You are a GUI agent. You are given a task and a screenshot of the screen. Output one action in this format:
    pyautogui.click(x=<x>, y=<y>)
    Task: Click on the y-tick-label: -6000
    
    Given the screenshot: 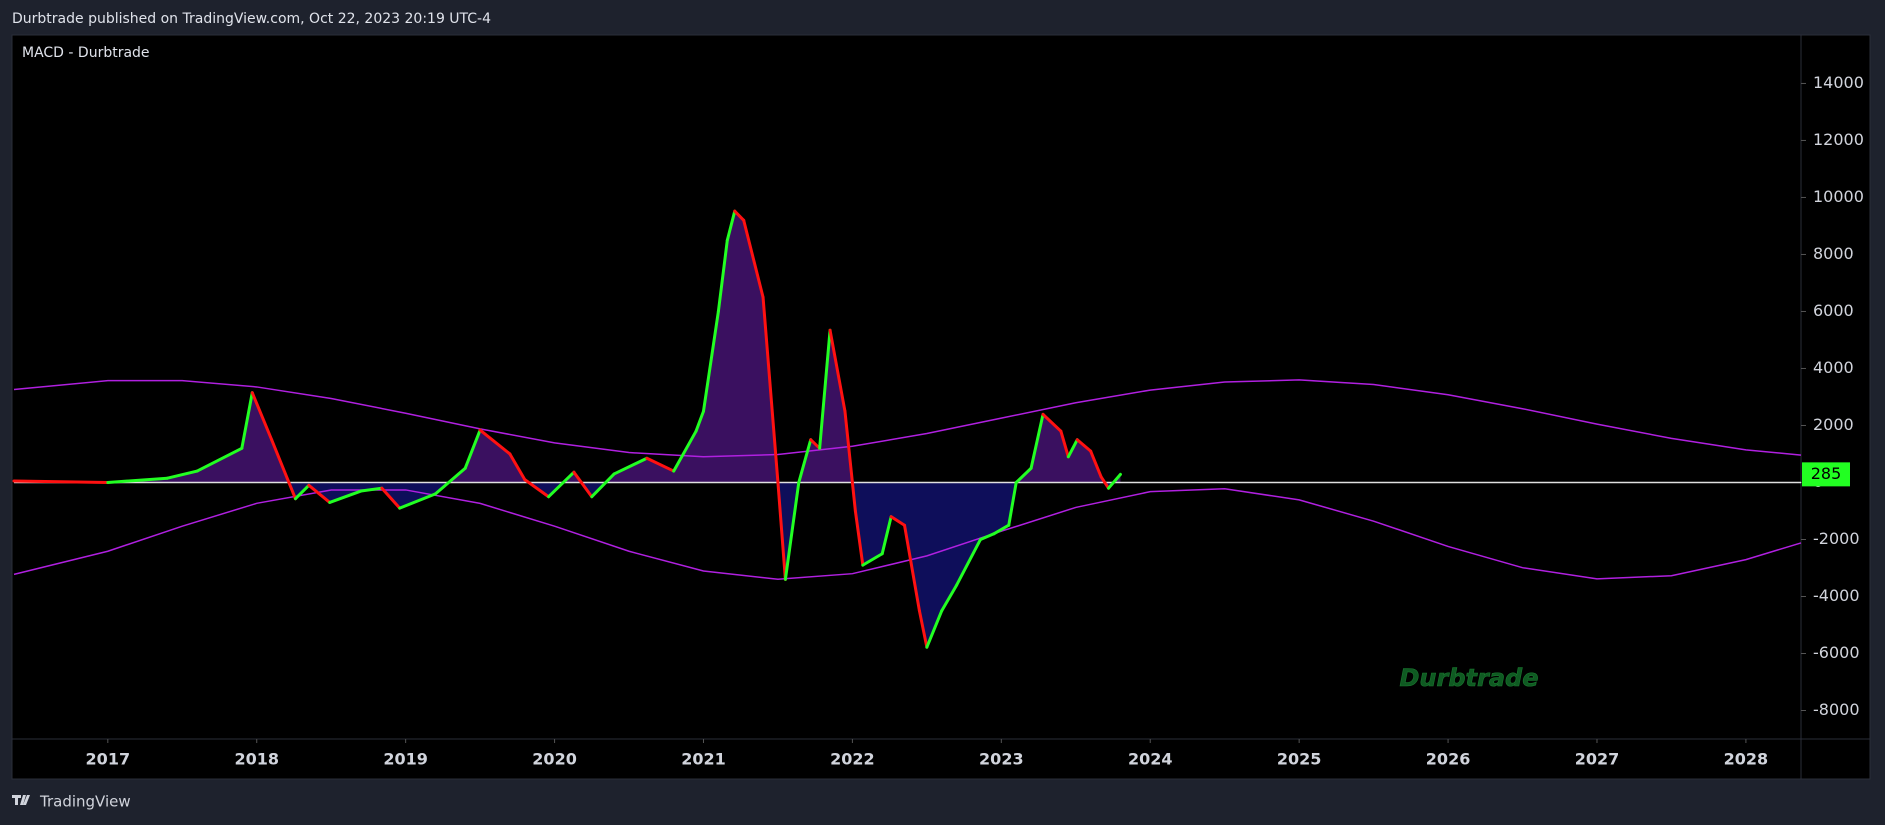 What is the action you would take?
    pyautogui.click(x=1836, y=652)
    